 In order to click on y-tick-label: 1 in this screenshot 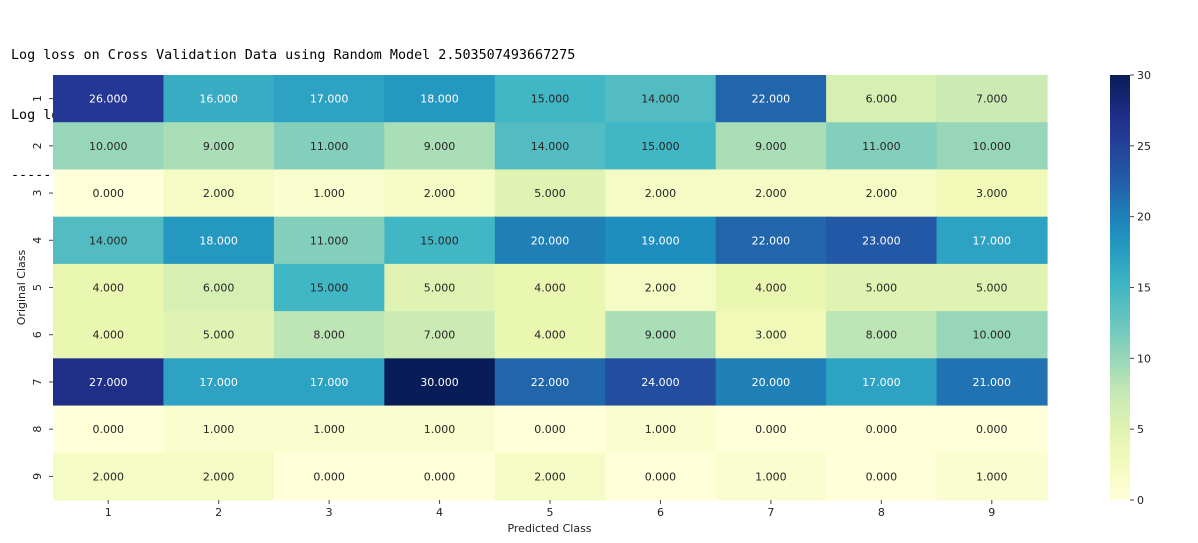, I will do `click(37, 98)`.